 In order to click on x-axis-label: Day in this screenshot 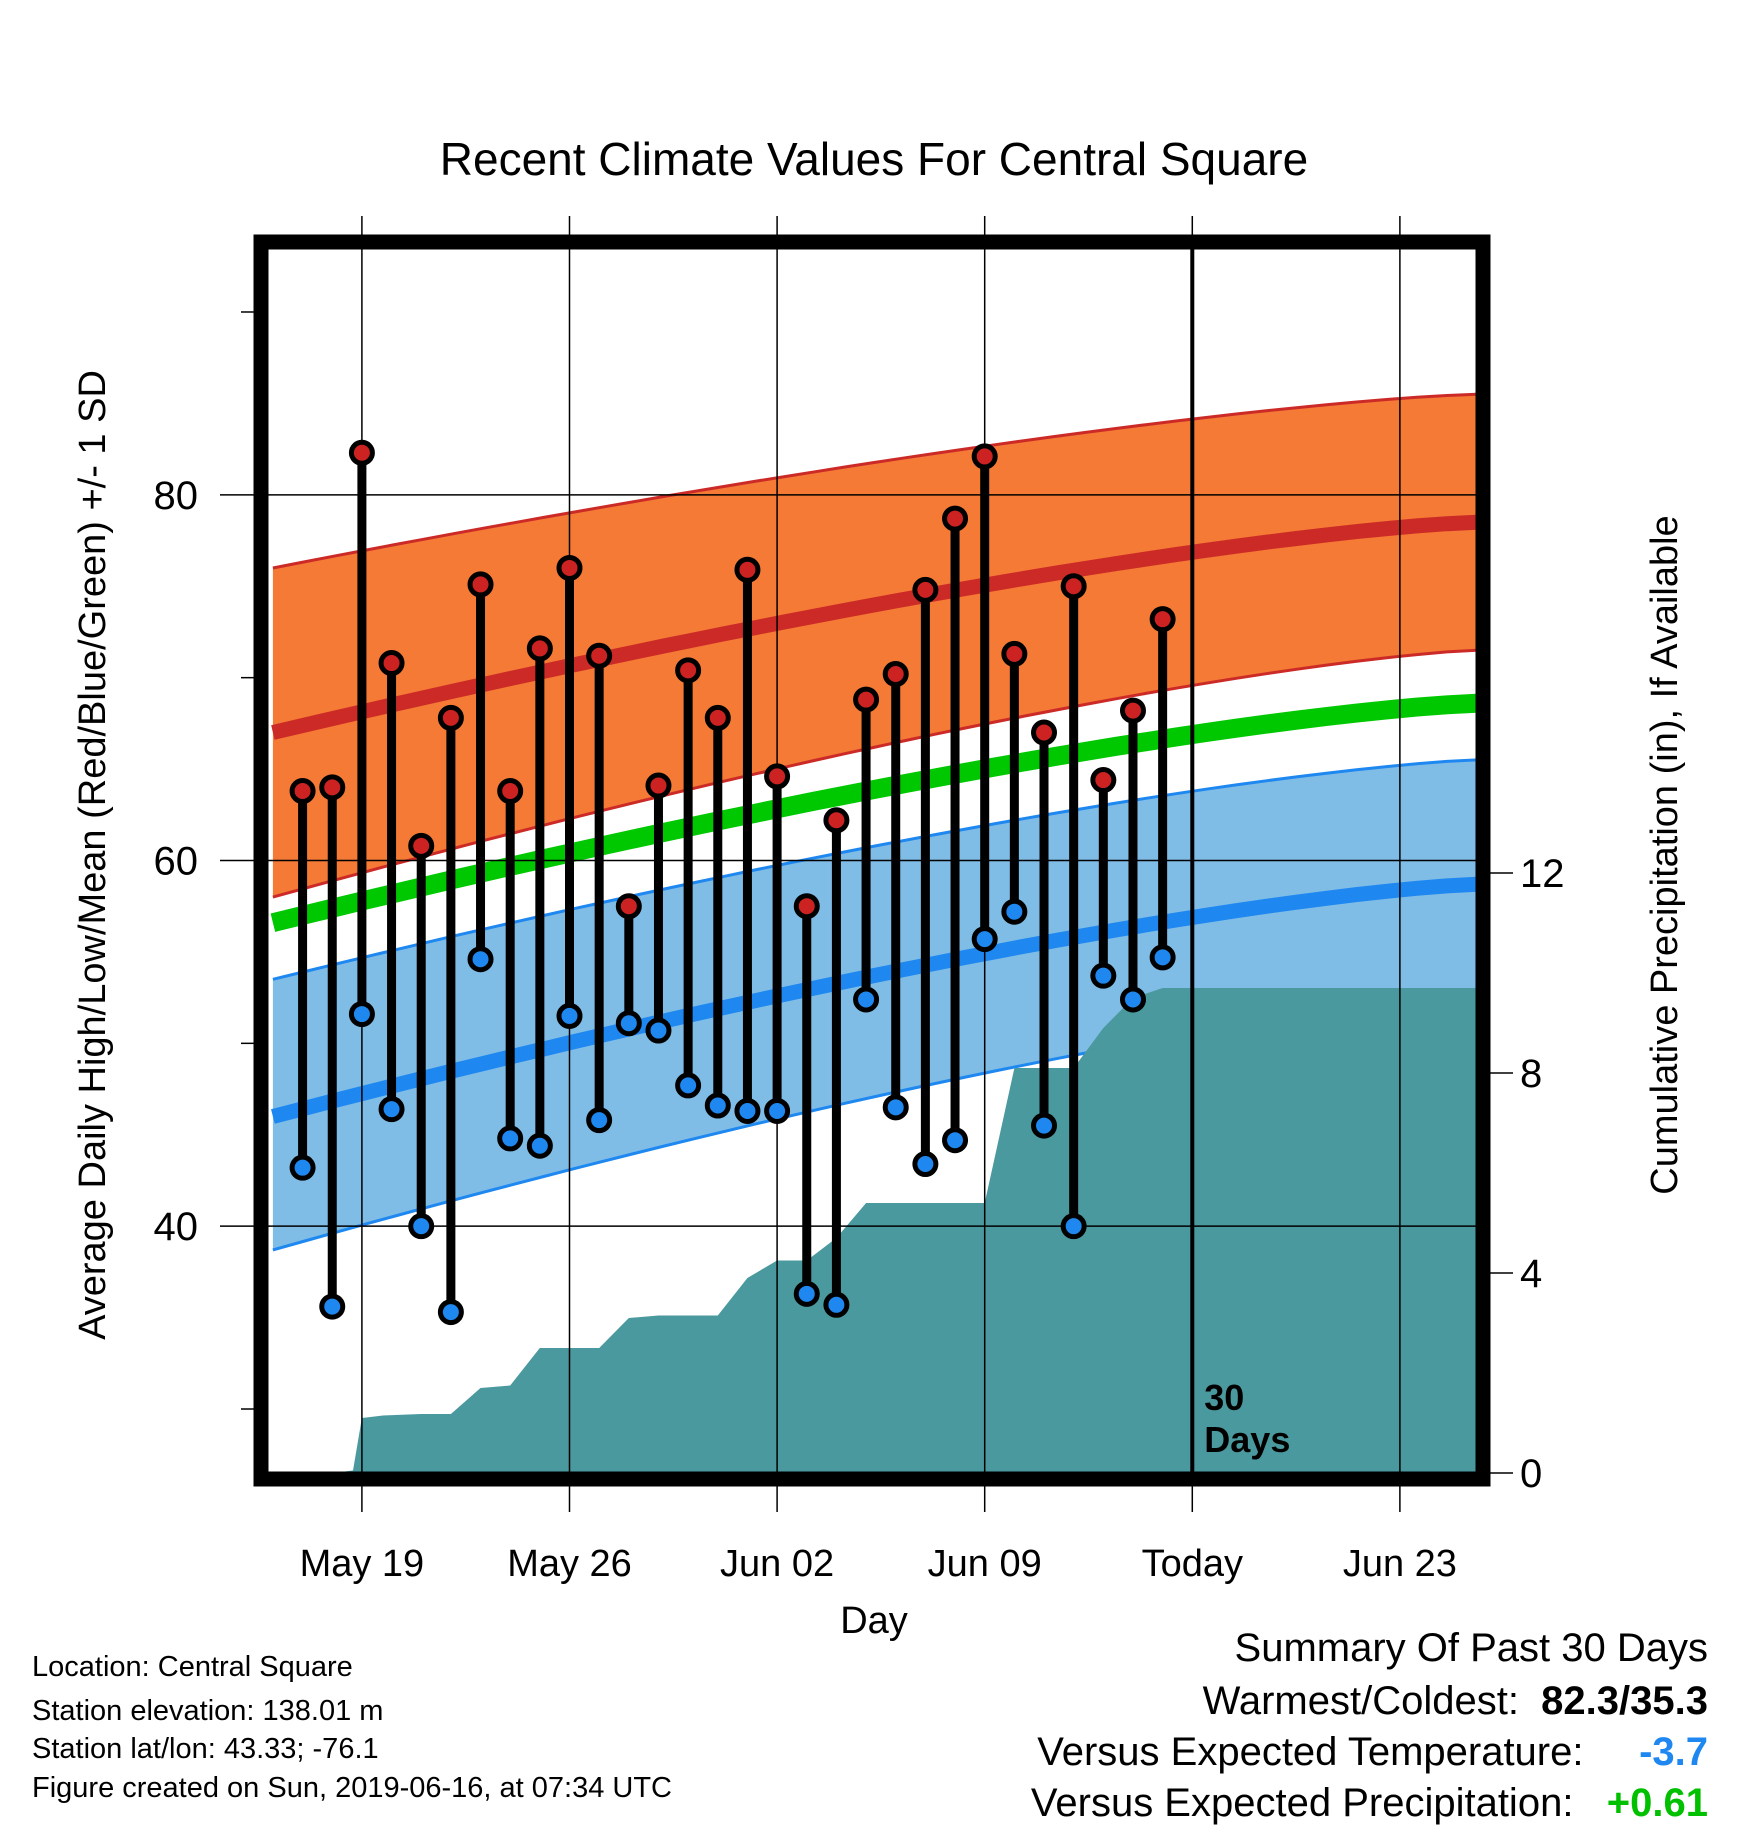, I will do `click(874, 1621)`.